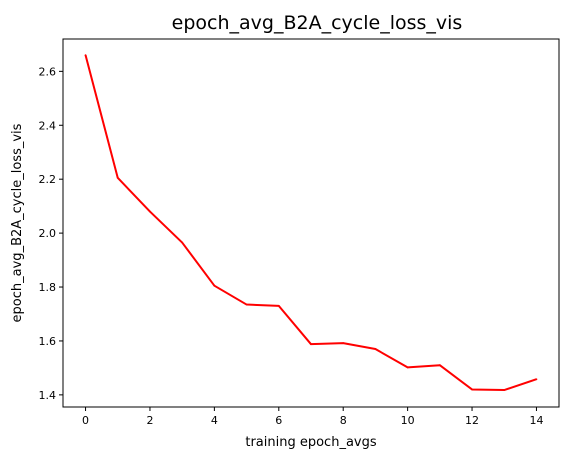 Image resolution: width=573 pixels, height=461 pixels. What do you see at coordinates (48, 395) in the screenshot?
I see `y-tick-label: 1.4` at bounding box center [48, 395].